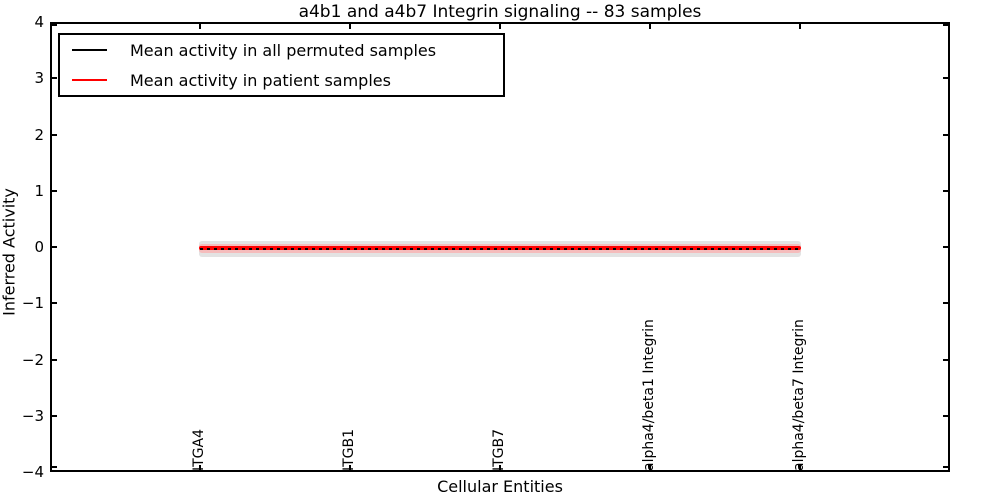 The height and width of the screenshot is (500, 1000). What do you see at coordinates (500, 249) in the screenshot?
I see `permuted-mean-line` at bounding box center [500, 249].